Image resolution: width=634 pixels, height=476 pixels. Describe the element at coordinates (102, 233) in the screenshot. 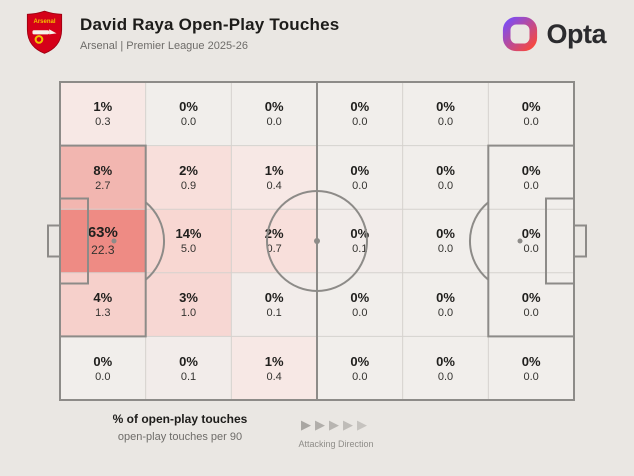

I see `cell-percent: 63%` at that location.